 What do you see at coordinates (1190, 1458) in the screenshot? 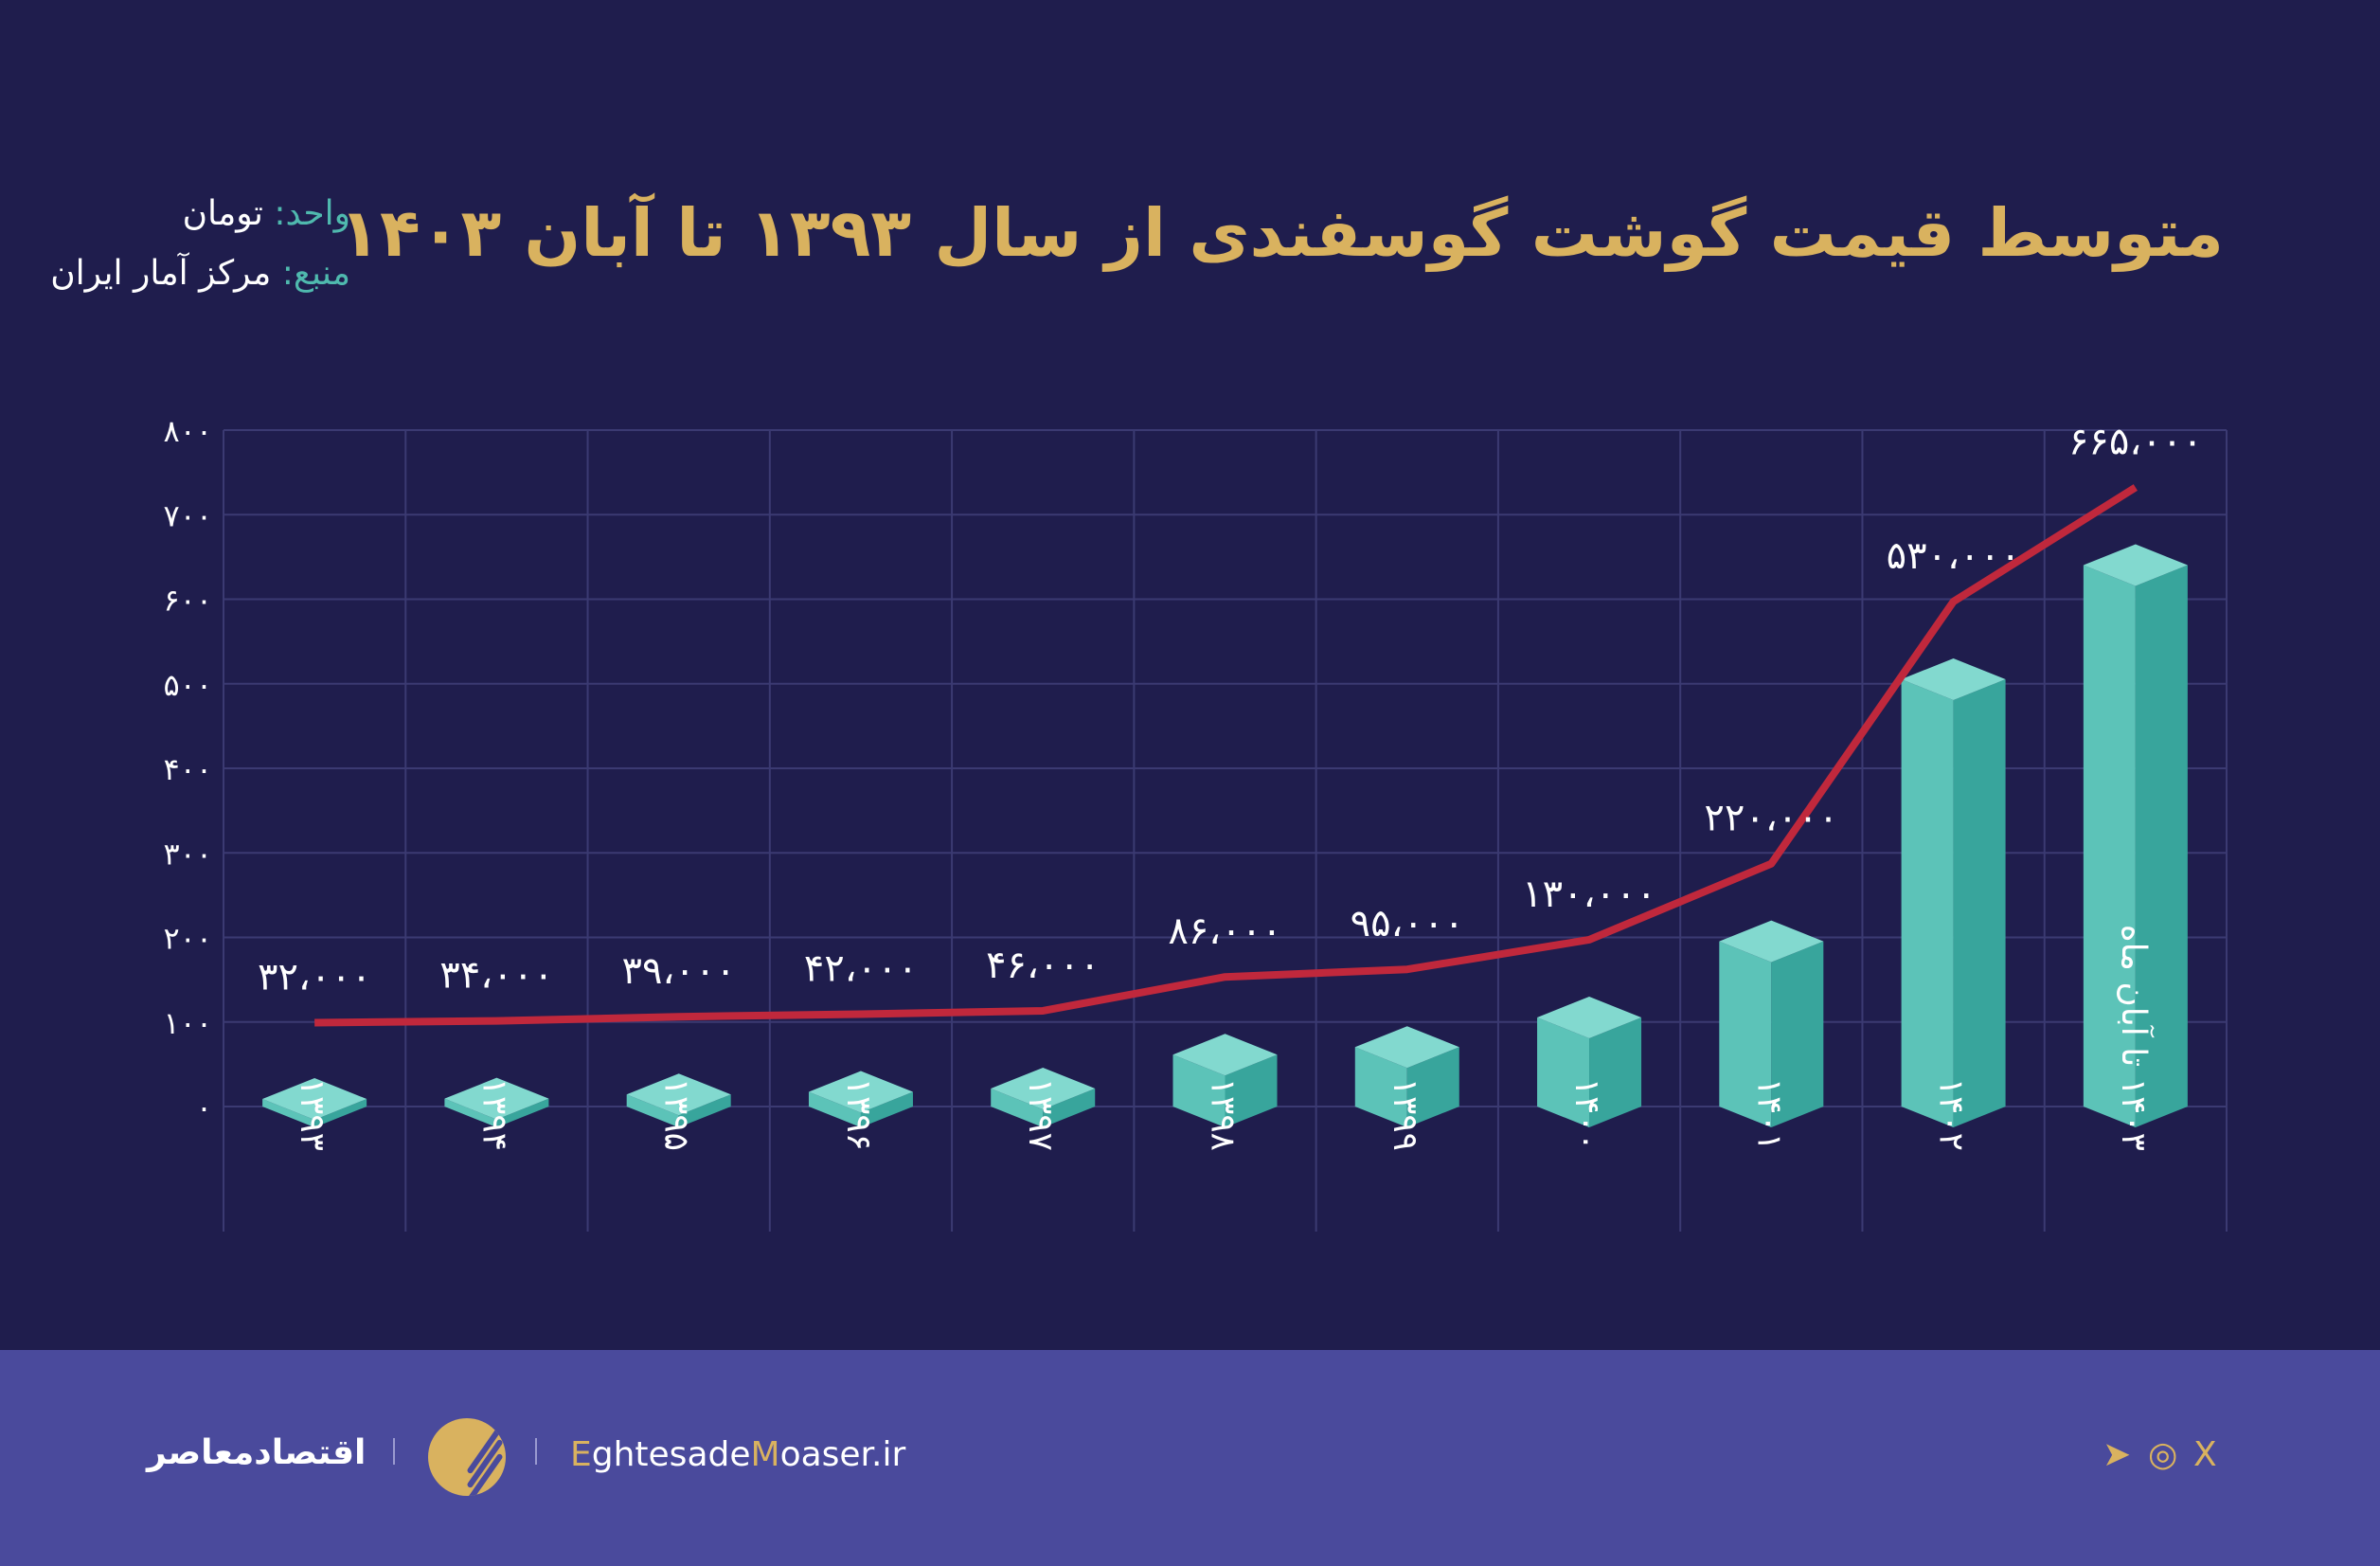
I see `footer: اقتصادمعاصر EghtesadeMoaser.ir ➤ ◎ X` at bounding box center [1190, 1458].